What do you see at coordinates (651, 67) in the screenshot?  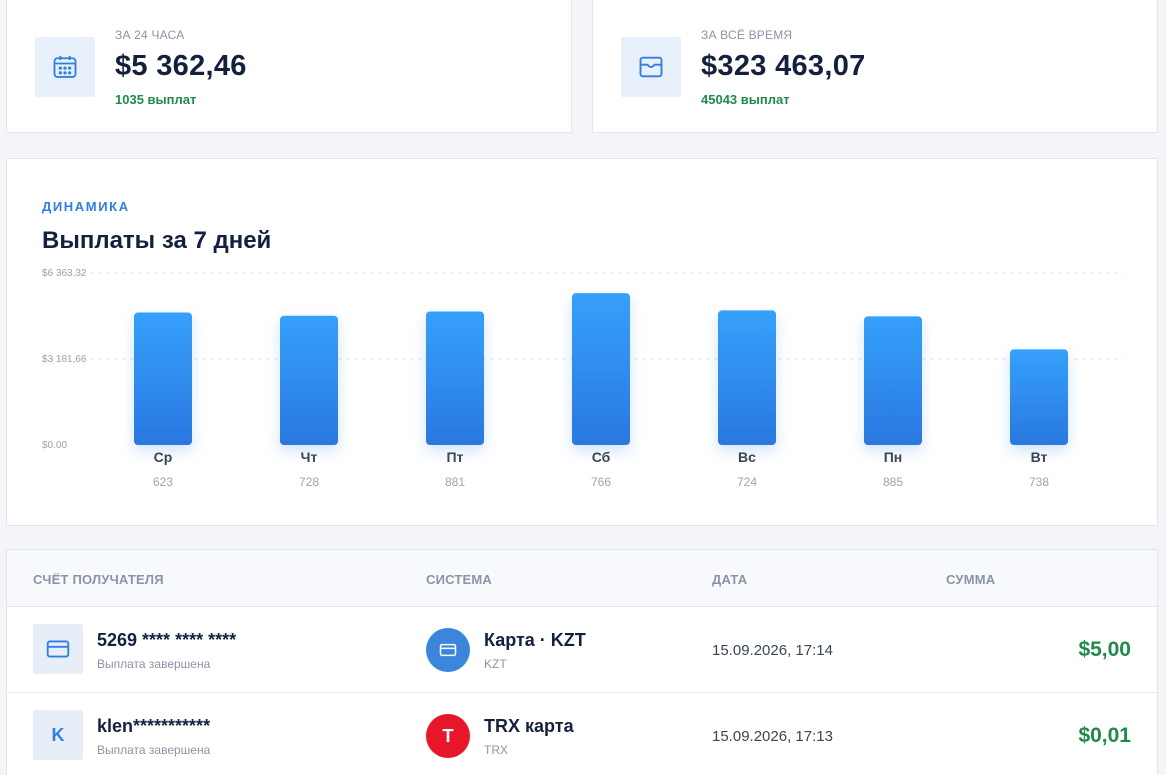 I see `wallet-icon` at bounding box center [651, 67].